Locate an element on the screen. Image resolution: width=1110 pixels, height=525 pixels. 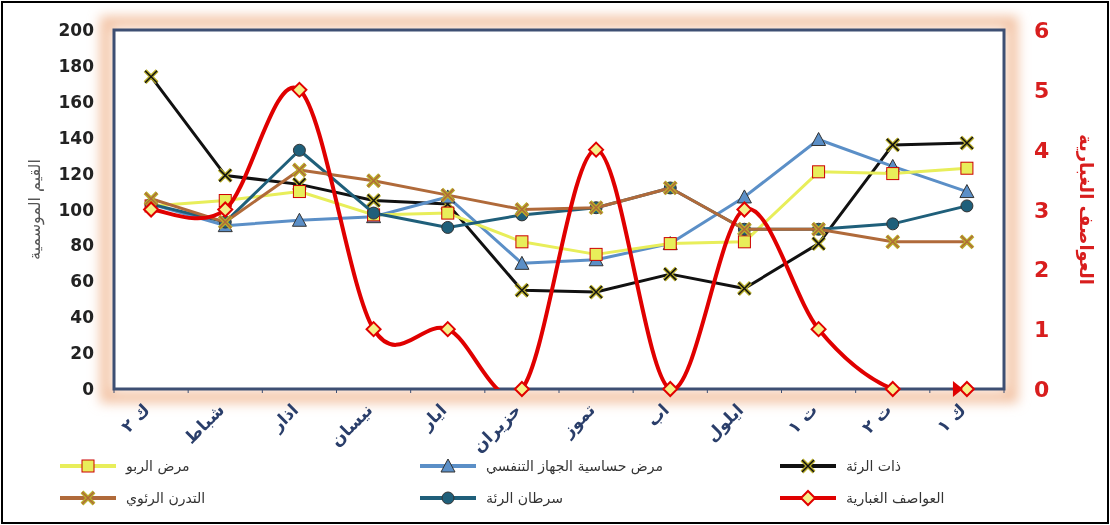
x-tick-label: ايلول is located at coordinates (724, 423).